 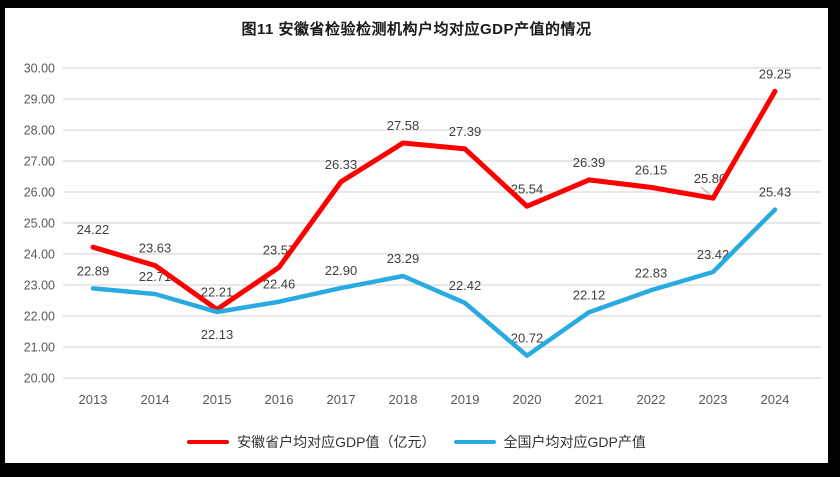 What do you see at coordinates (39, 286) in the screenshot?
I see `y-axis-tick-label: 23.00` at bounding box center [39, 286].